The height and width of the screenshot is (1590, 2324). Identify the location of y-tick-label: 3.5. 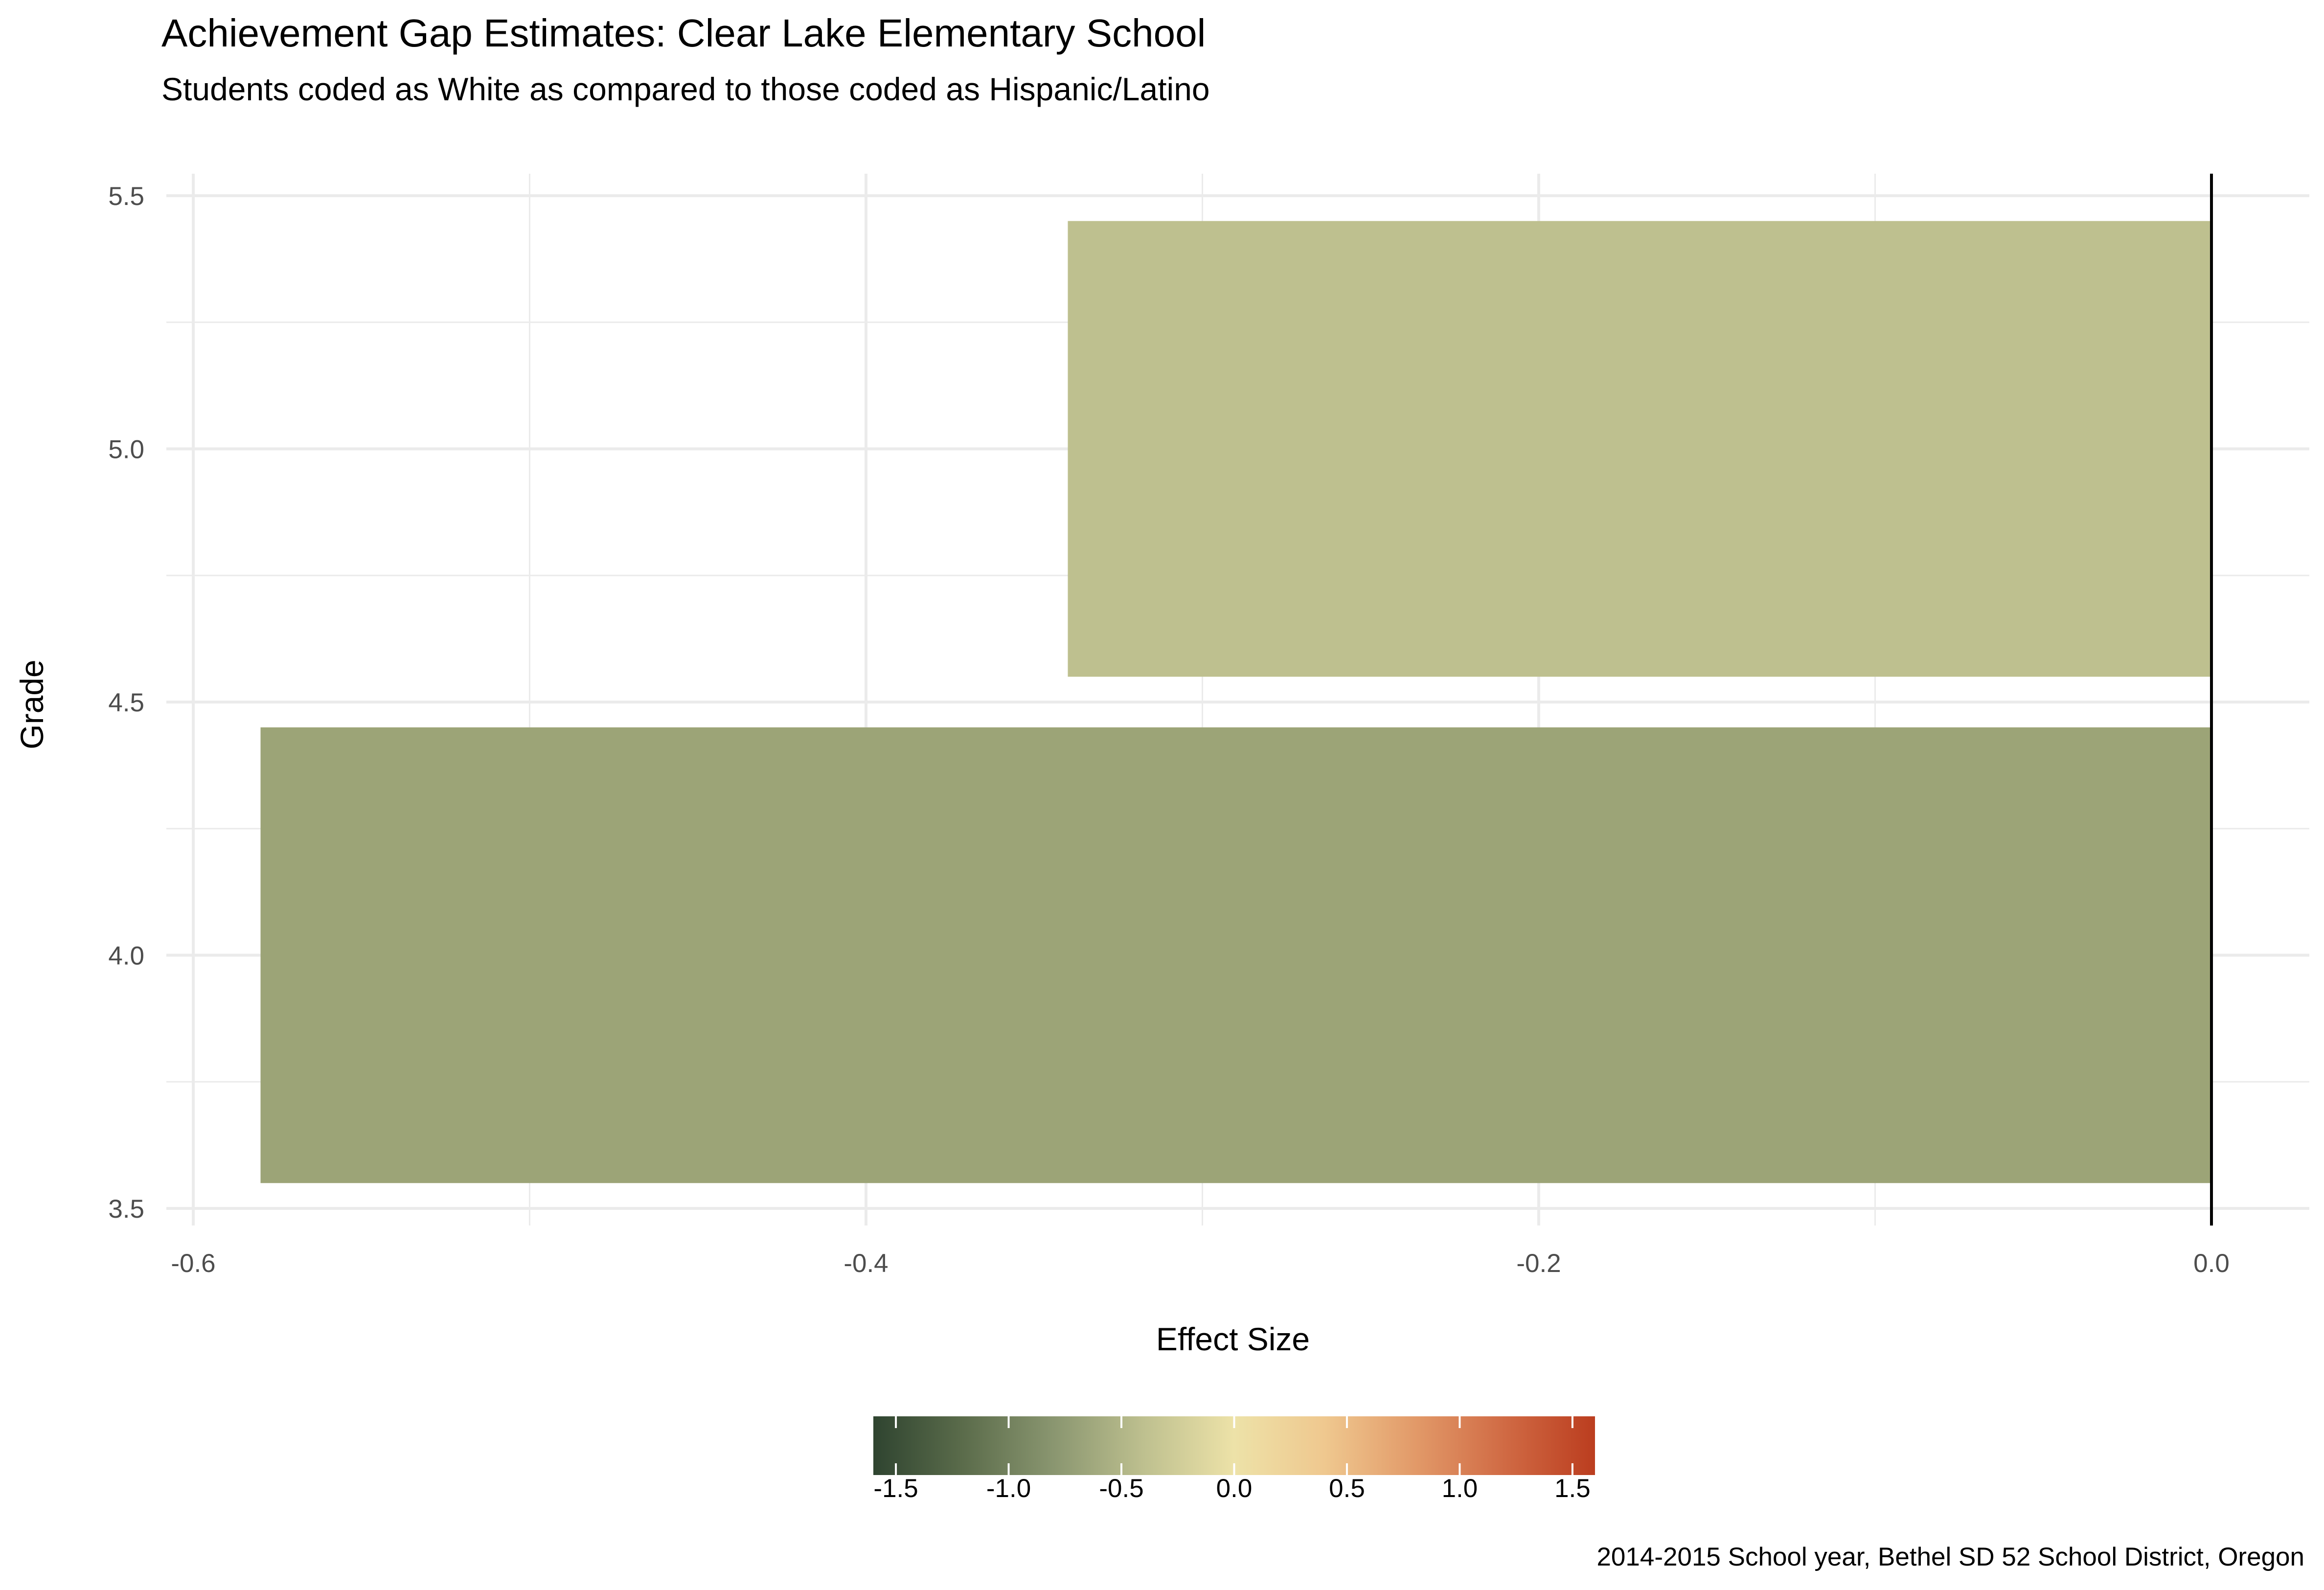
(126, 1209).